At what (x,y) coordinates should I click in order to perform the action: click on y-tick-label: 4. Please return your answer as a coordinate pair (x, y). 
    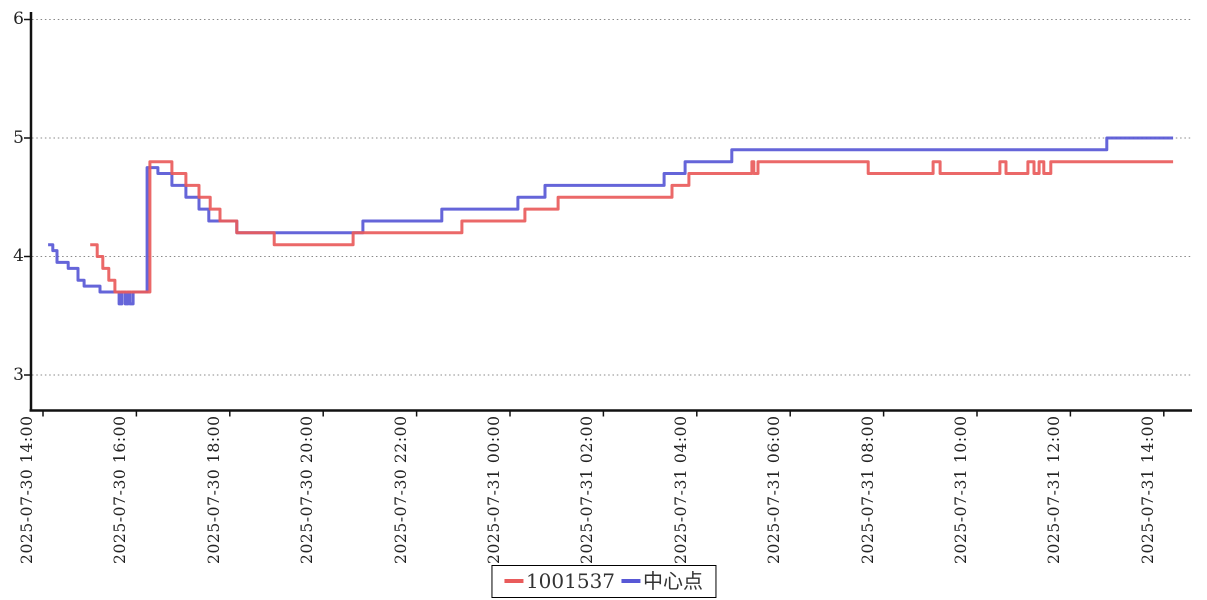
    Looking at the image, I should click on (18, 256).